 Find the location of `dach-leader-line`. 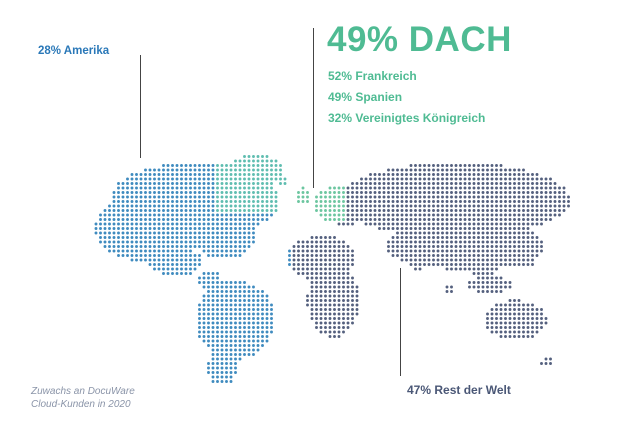

dach-leader-line is located at coordinates (313, 108).